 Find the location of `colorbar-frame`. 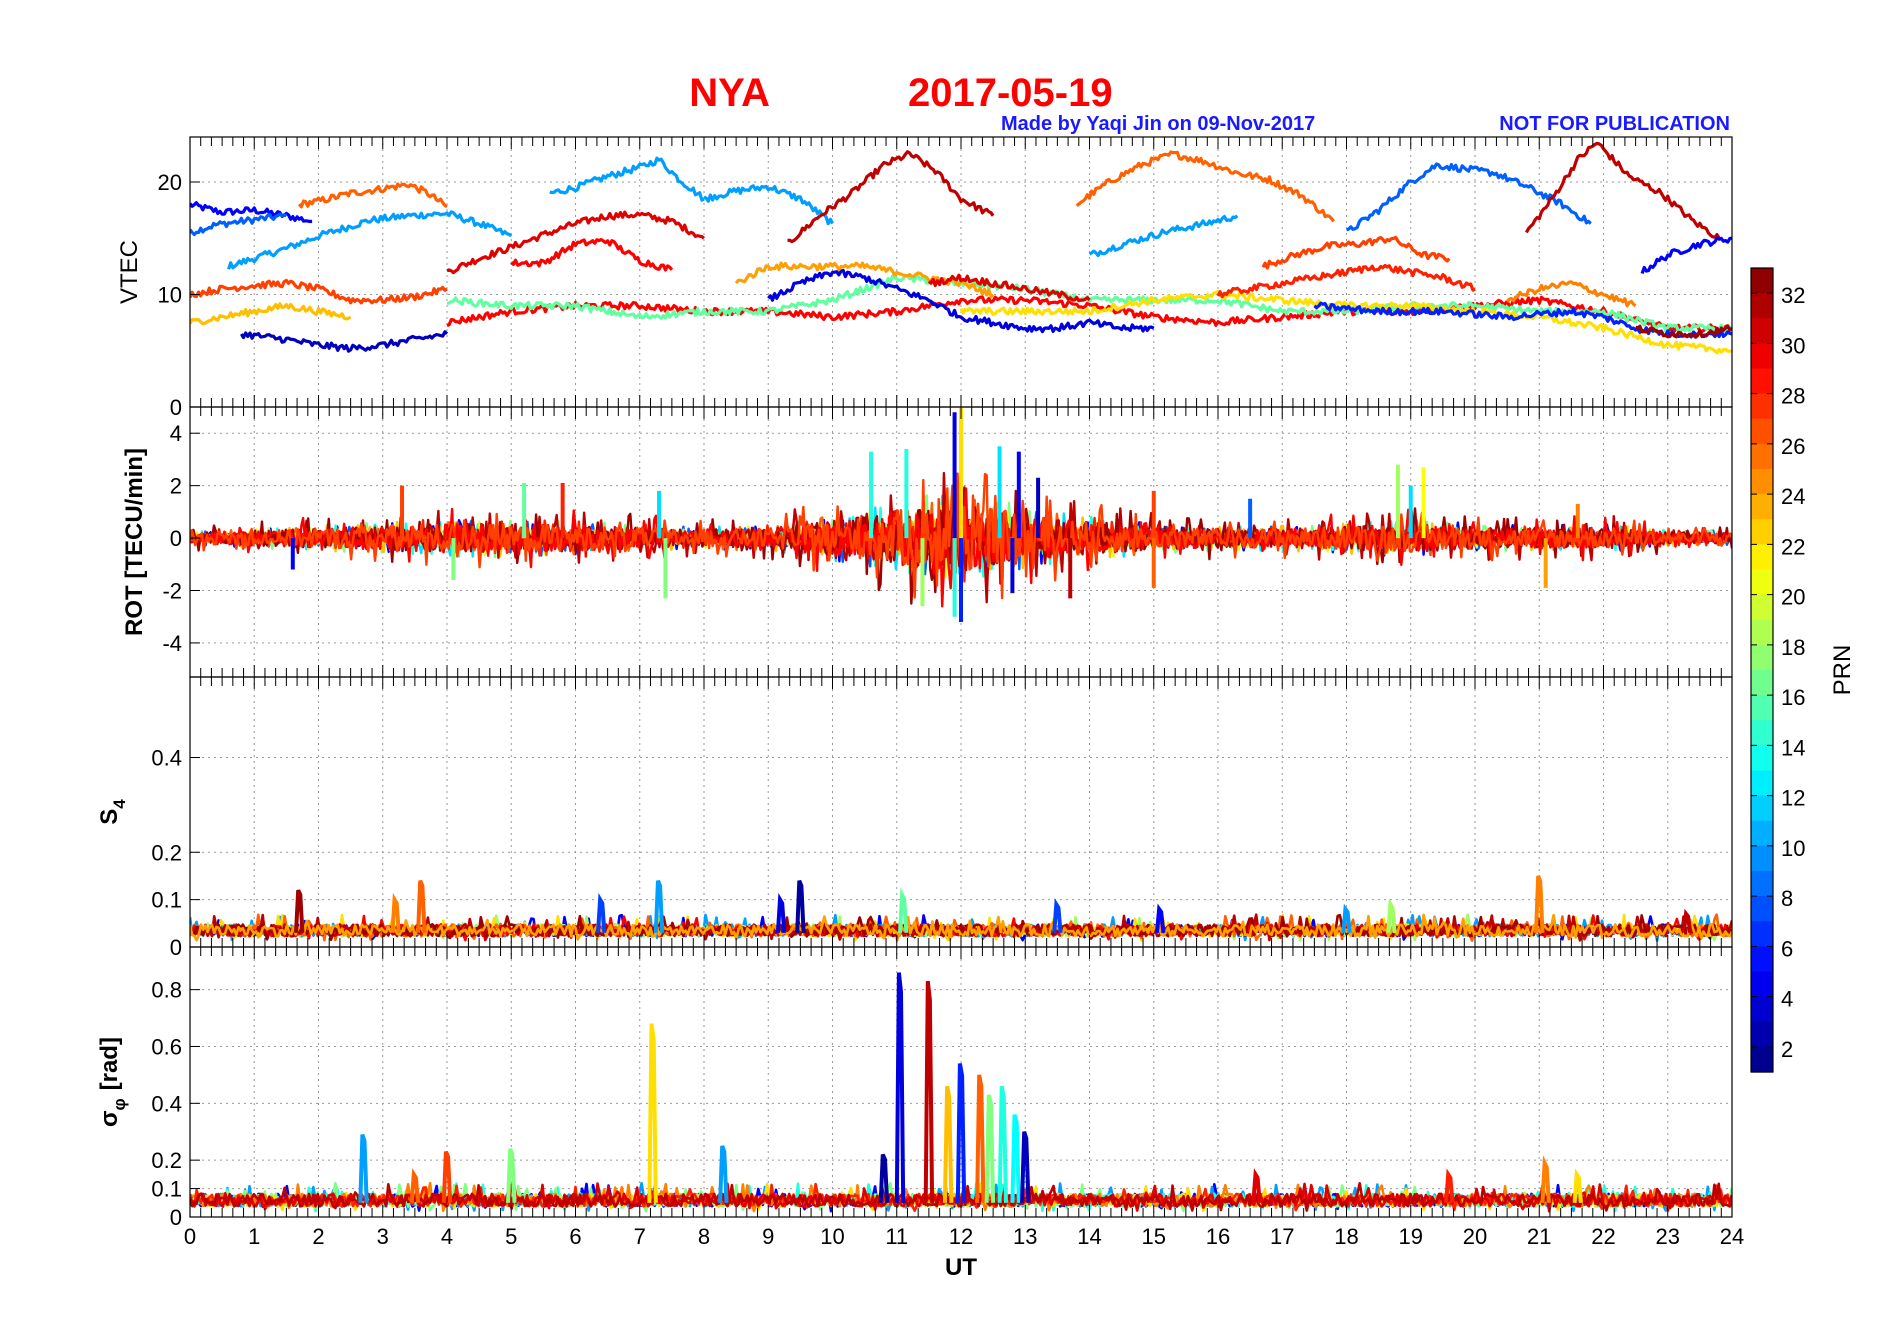

colorbar-frame is located at coordinates (1762, 670).